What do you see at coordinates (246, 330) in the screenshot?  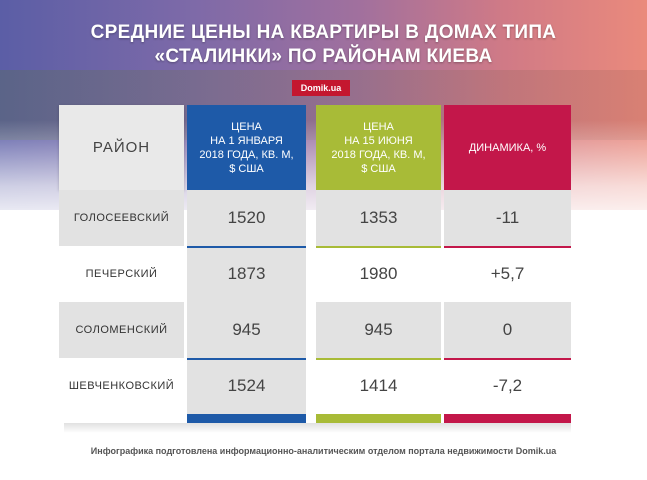 I see `table-cell-price-jan: 945` at bounding box center [246, 330].